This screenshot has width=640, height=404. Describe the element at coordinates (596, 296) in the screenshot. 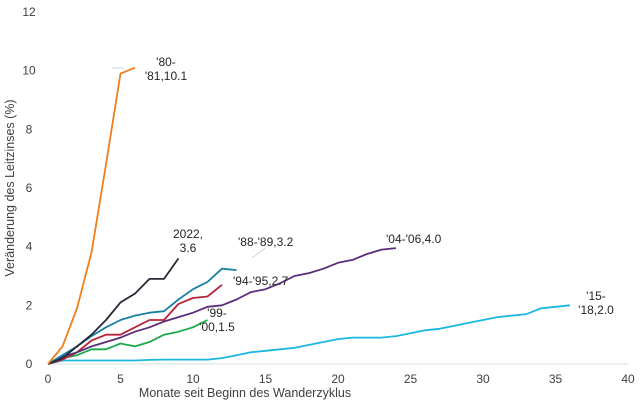

I see `series-label-line: '15-` at that location.